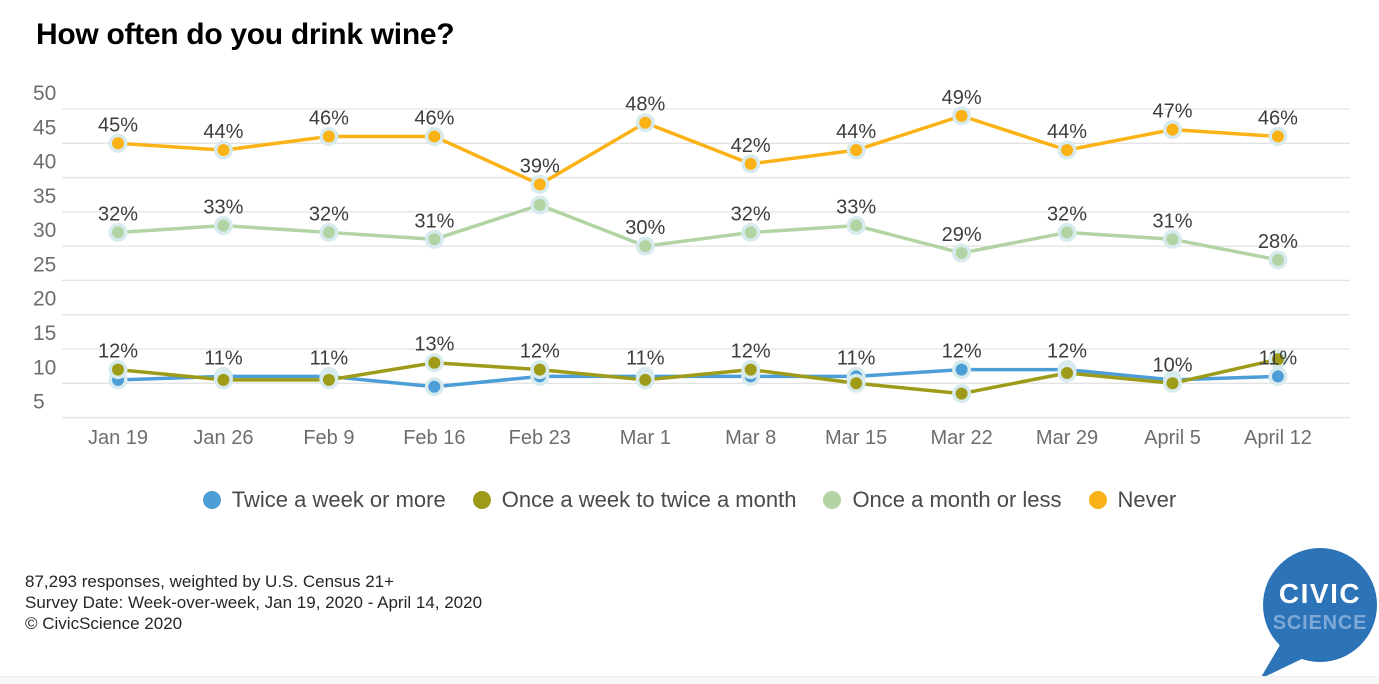  I want to click on civicscience-logo: CIVIC SCIENCE, so click(1318, 613).